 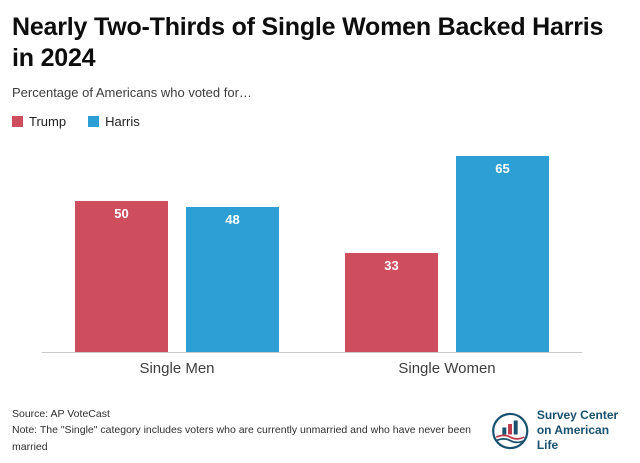 What do you see at coordinates (502, 169) in the screenshot?
I see `bar-value-label: 65` at bounding box center [502, 169].